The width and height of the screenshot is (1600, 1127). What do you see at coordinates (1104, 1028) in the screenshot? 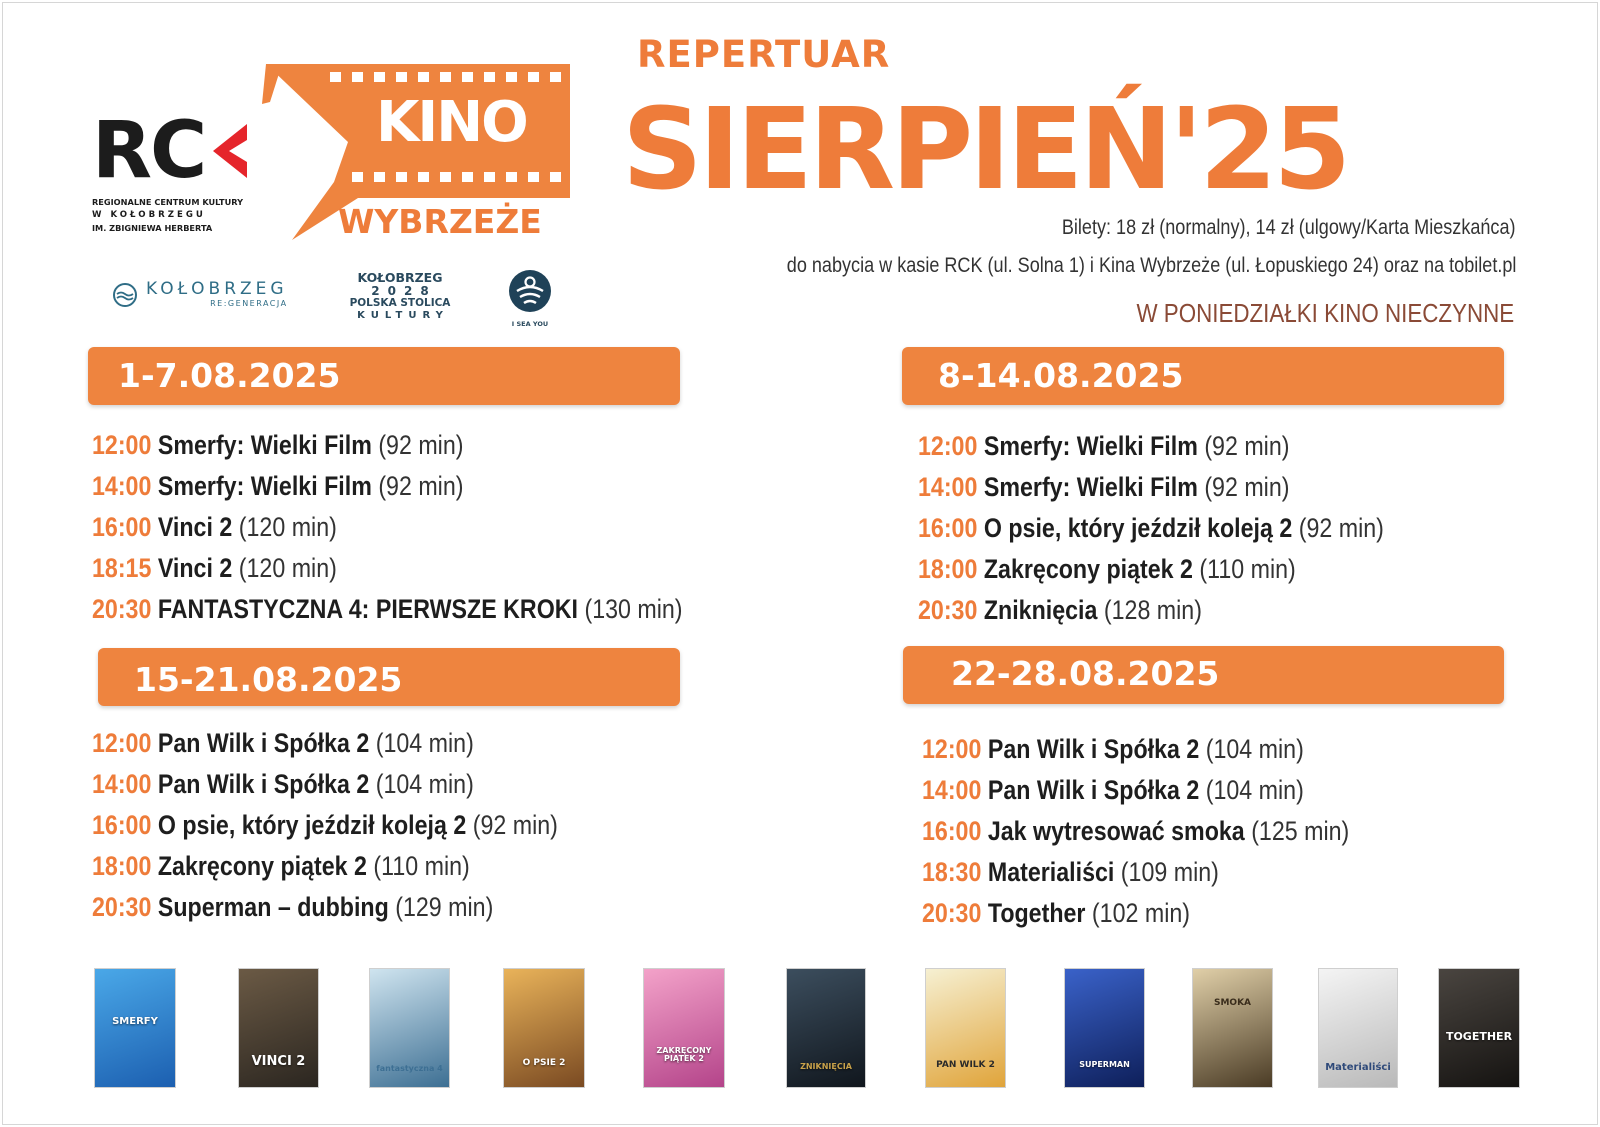
I see `poster-superman: SUPERMAN` at bounding box center [1104, 1028].